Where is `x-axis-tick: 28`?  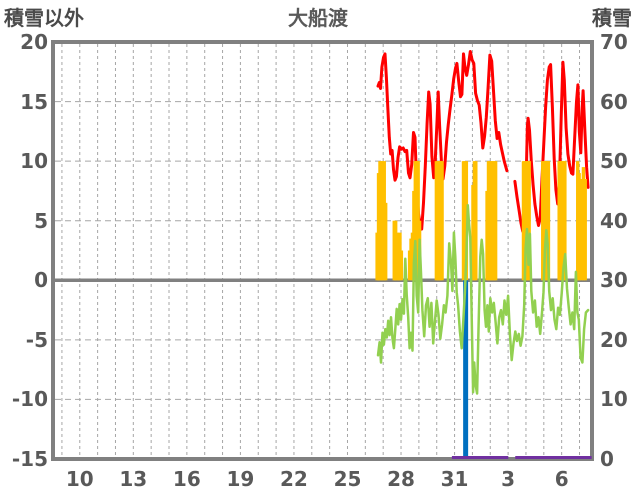
x-axis-tick: 28 is located at coordinates (401, 479).